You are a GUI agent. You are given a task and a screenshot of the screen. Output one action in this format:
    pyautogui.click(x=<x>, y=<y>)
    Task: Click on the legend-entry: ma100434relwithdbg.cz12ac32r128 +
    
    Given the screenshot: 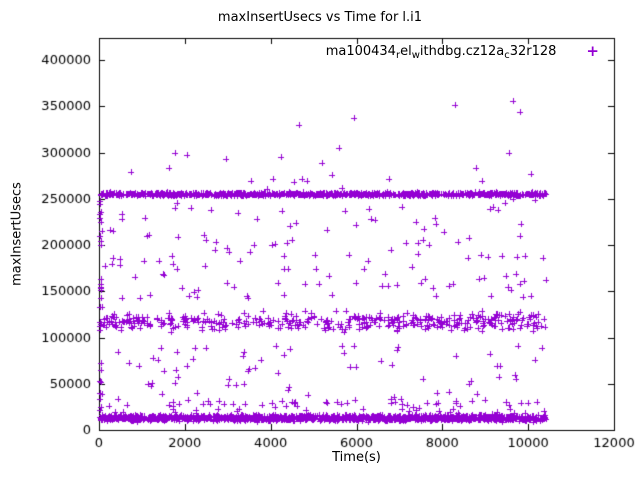 What is the action you would take?
    pyautogui.click(x=355, y=52)
    